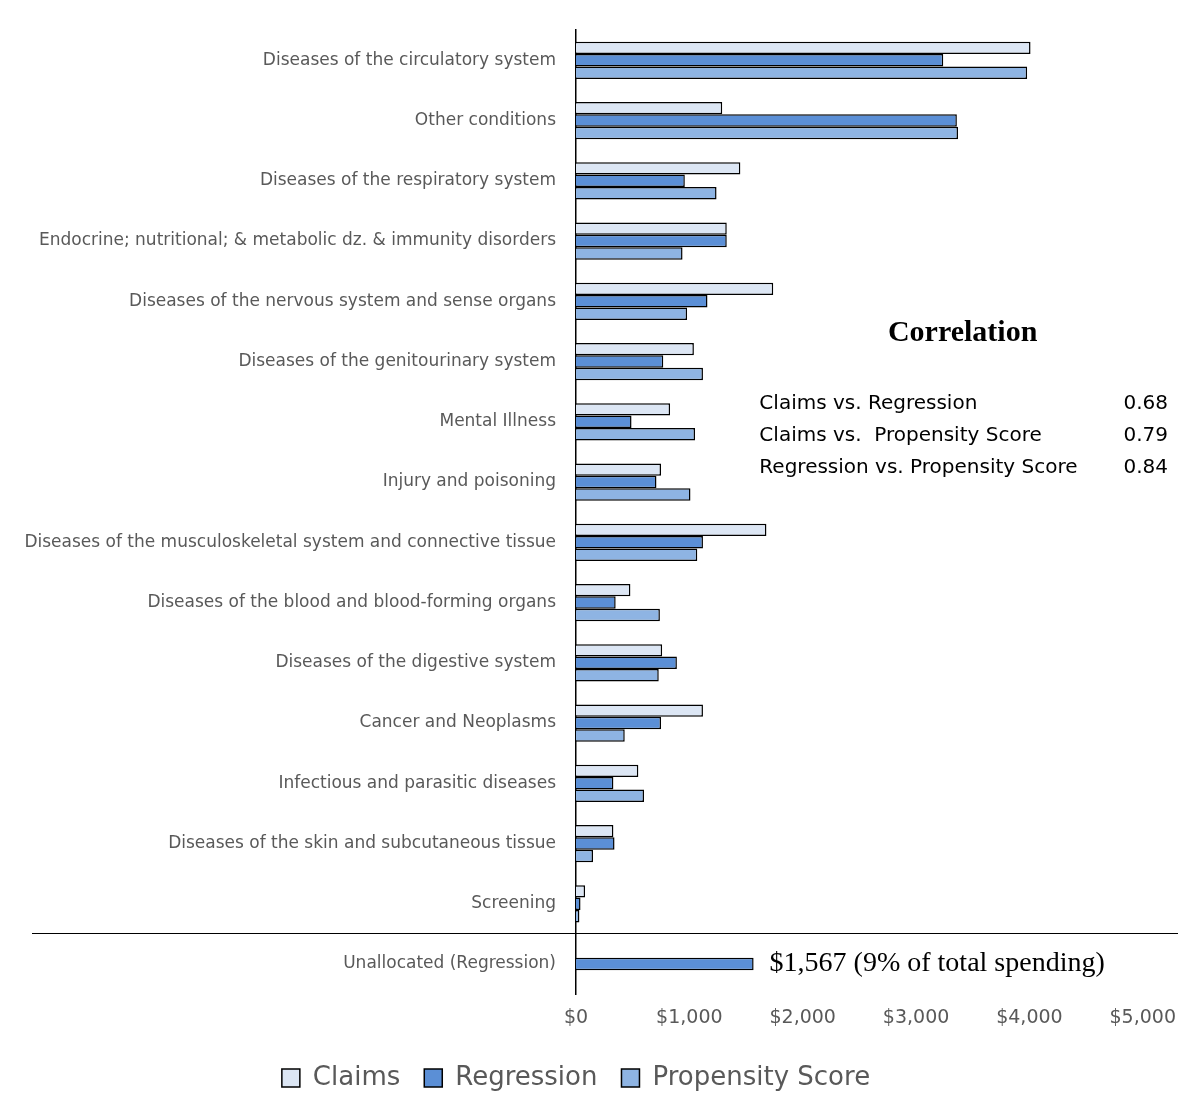 The height and width of the screenshot is (1107, 1188). I want to click on annotation: Regression vs. Propensity Score, so click(918, 466).